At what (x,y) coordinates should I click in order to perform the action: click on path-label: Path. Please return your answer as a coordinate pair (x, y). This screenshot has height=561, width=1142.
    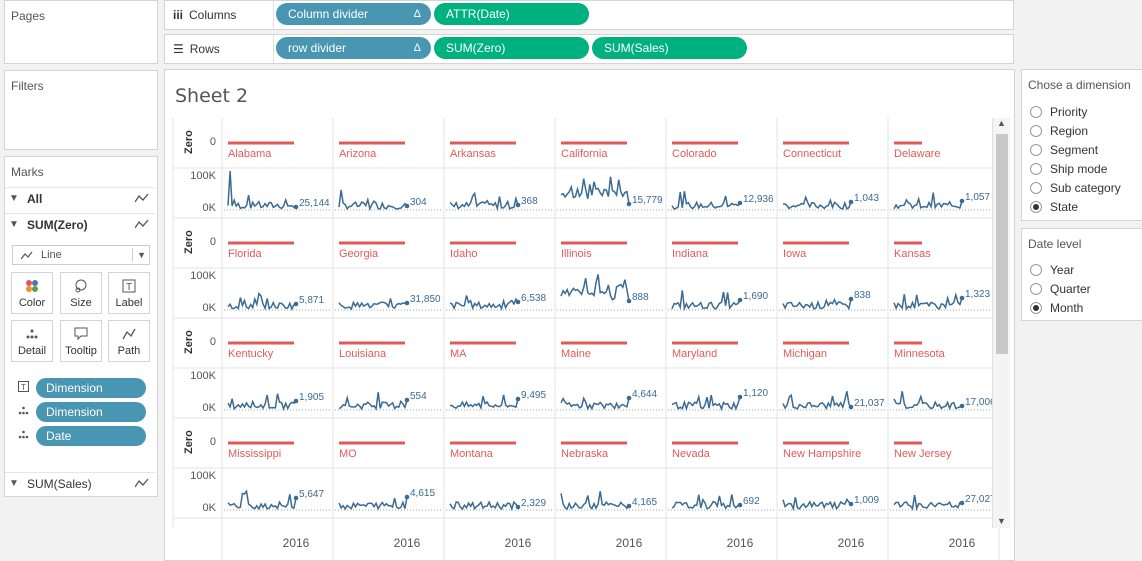
    Looking at the image, I should click on (129, 351).